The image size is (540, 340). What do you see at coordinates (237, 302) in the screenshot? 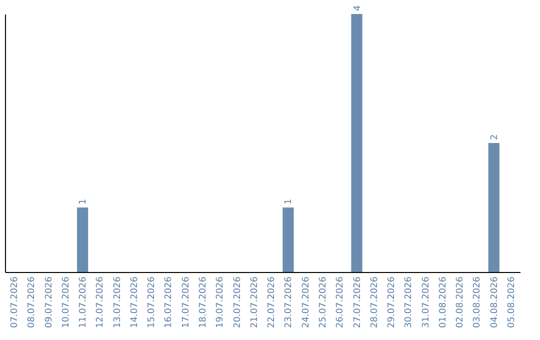
I see `x-tick-label: 20.07.2026` at bounding box center [237, 302].